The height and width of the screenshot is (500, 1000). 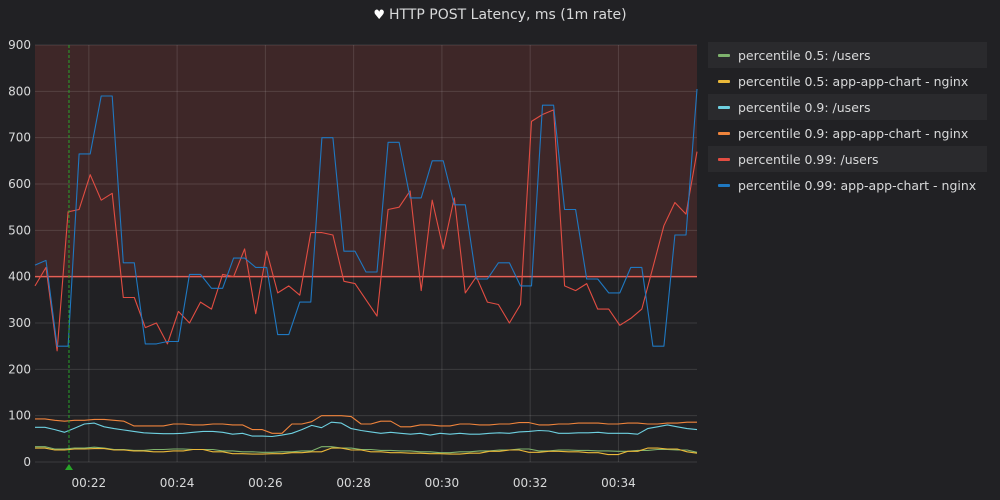 I want to click on y-tick-label: 500, so click(x=19, y=230).